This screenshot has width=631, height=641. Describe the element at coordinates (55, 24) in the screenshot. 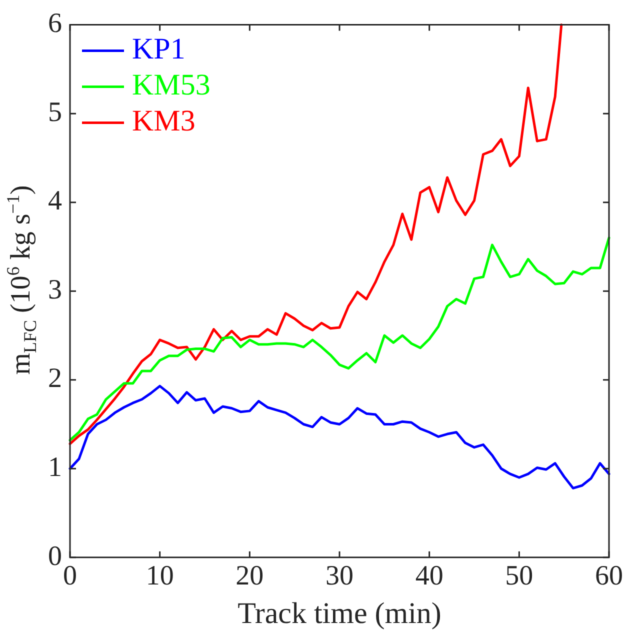

I see `y-tick-label: 6` at that location.